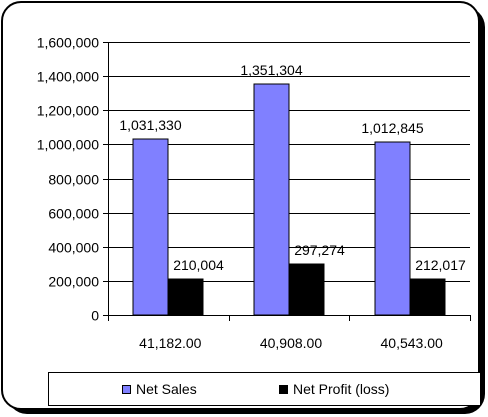 This screenshot has width=488, height=417. I want to click on y-tick-label: 0, so click(95, 316).